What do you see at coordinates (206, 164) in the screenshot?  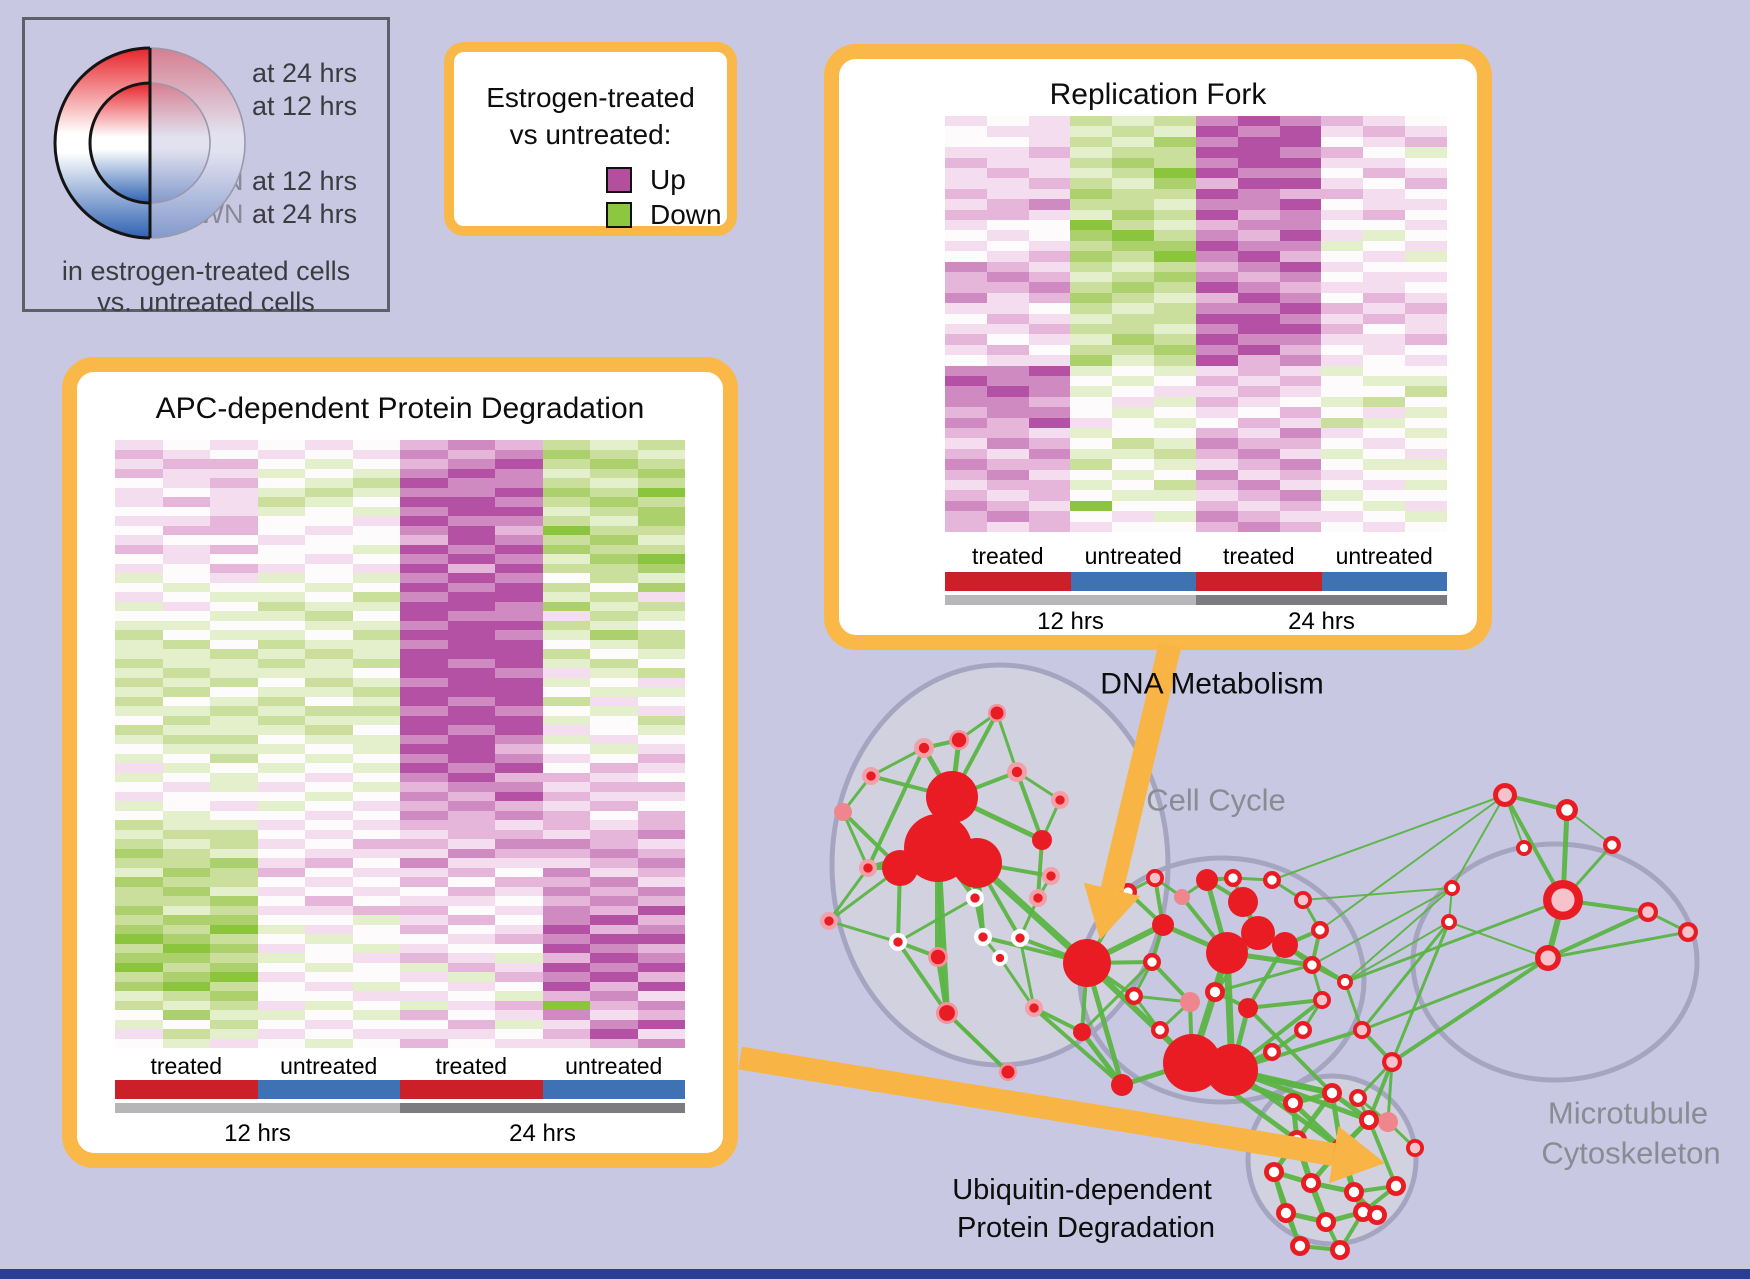 I see `ring-legend-box` at bounding box center [206, 164].